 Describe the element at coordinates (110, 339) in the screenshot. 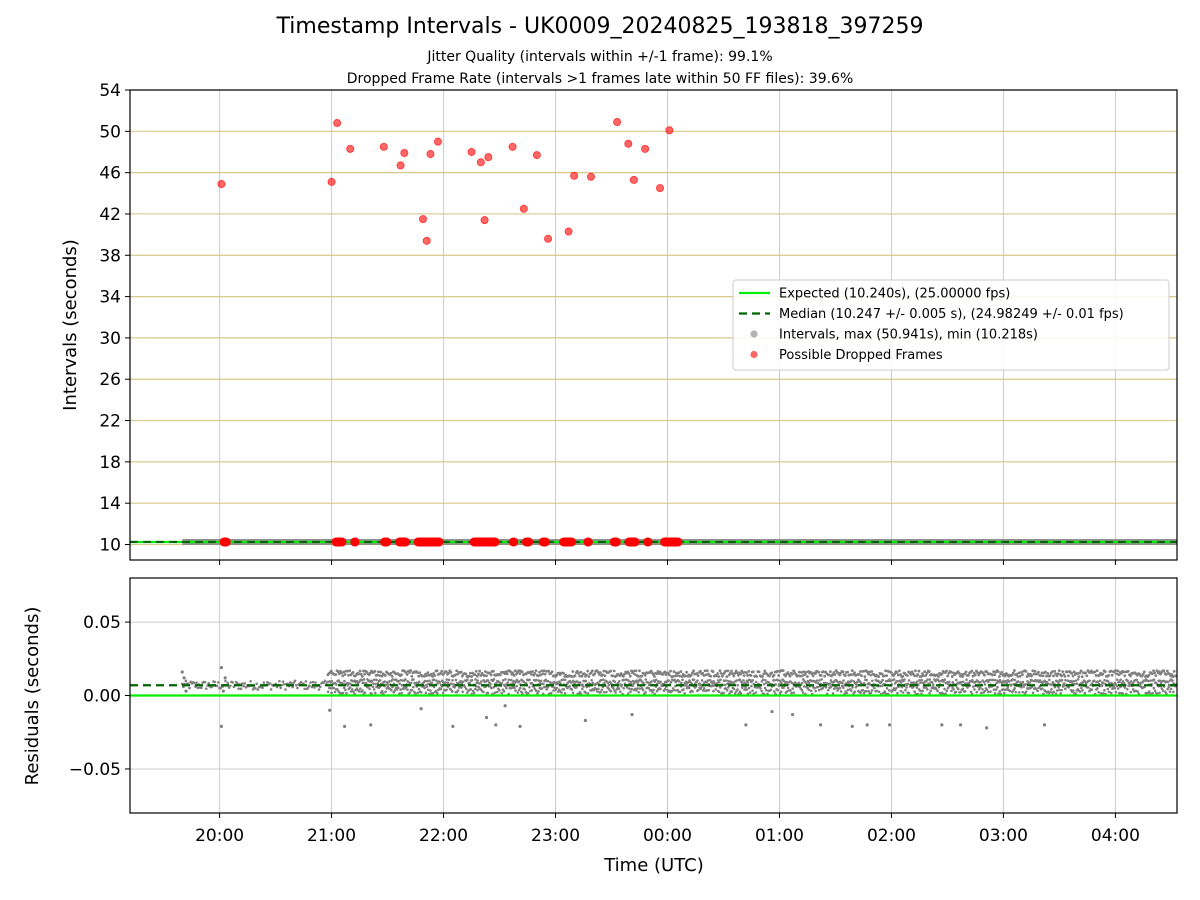

I see `intervals-y-tick-label: 30` at that location.